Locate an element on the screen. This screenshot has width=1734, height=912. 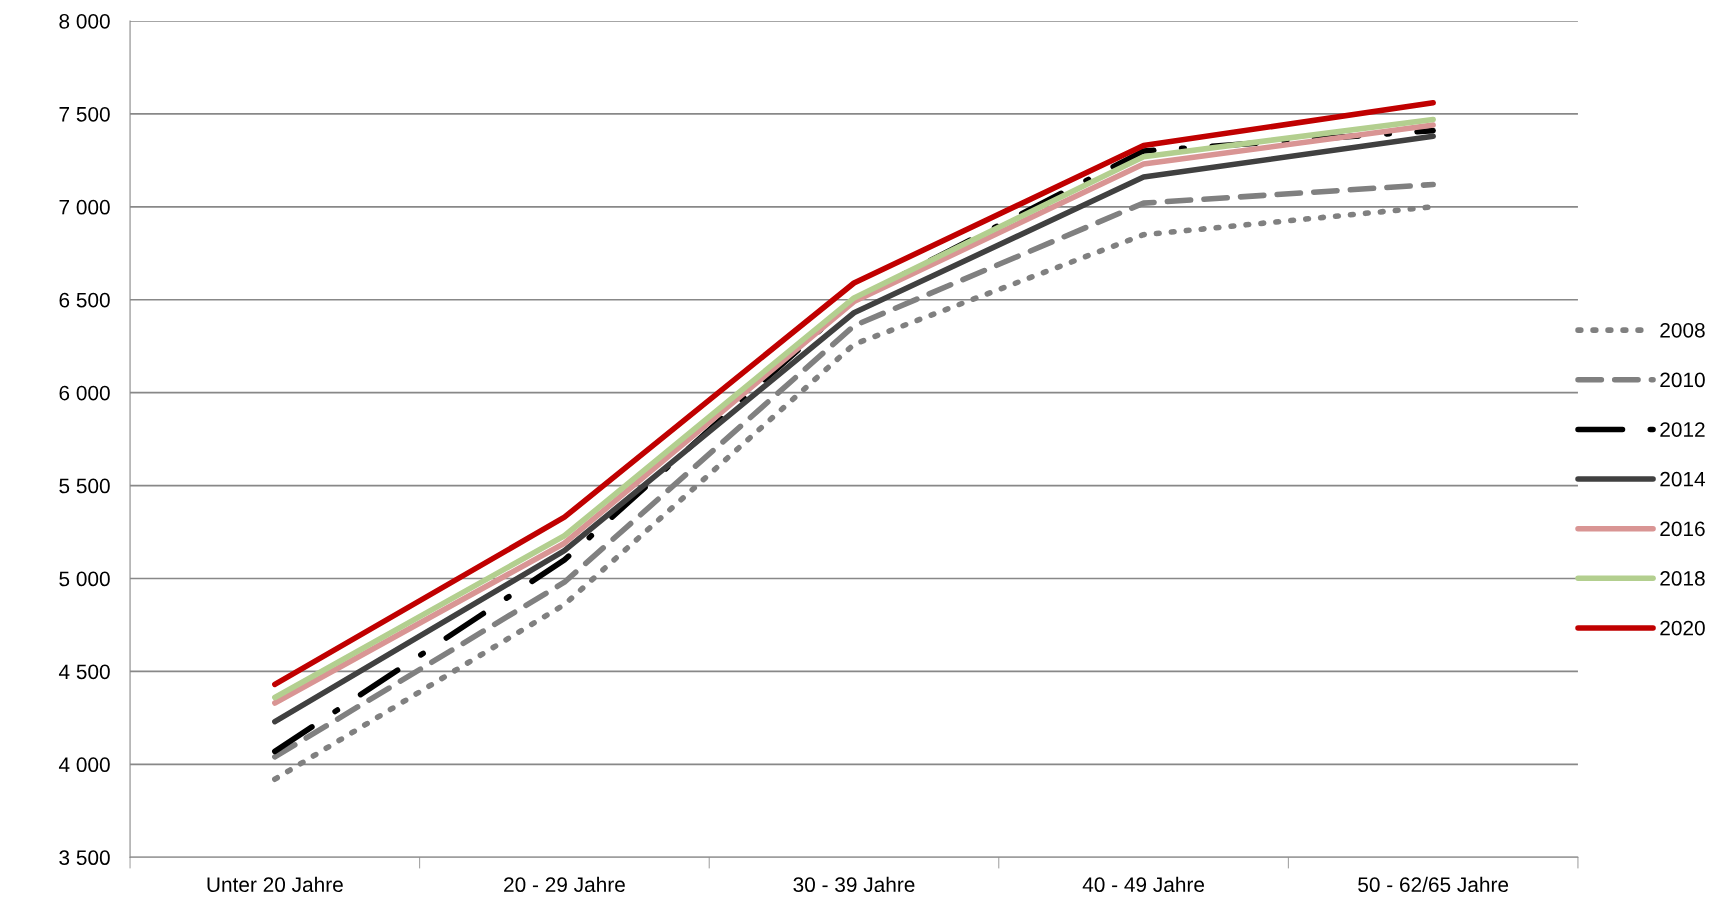
y-tick-label: 5 500 is located at coordinates (84, 486).